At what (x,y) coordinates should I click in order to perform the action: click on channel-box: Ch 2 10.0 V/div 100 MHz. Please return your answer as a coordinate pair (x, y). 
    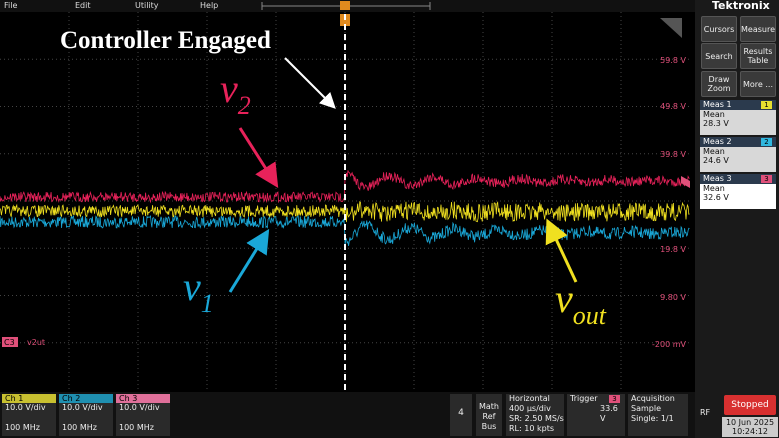
    Looking at the image, I should click on (86, 415).